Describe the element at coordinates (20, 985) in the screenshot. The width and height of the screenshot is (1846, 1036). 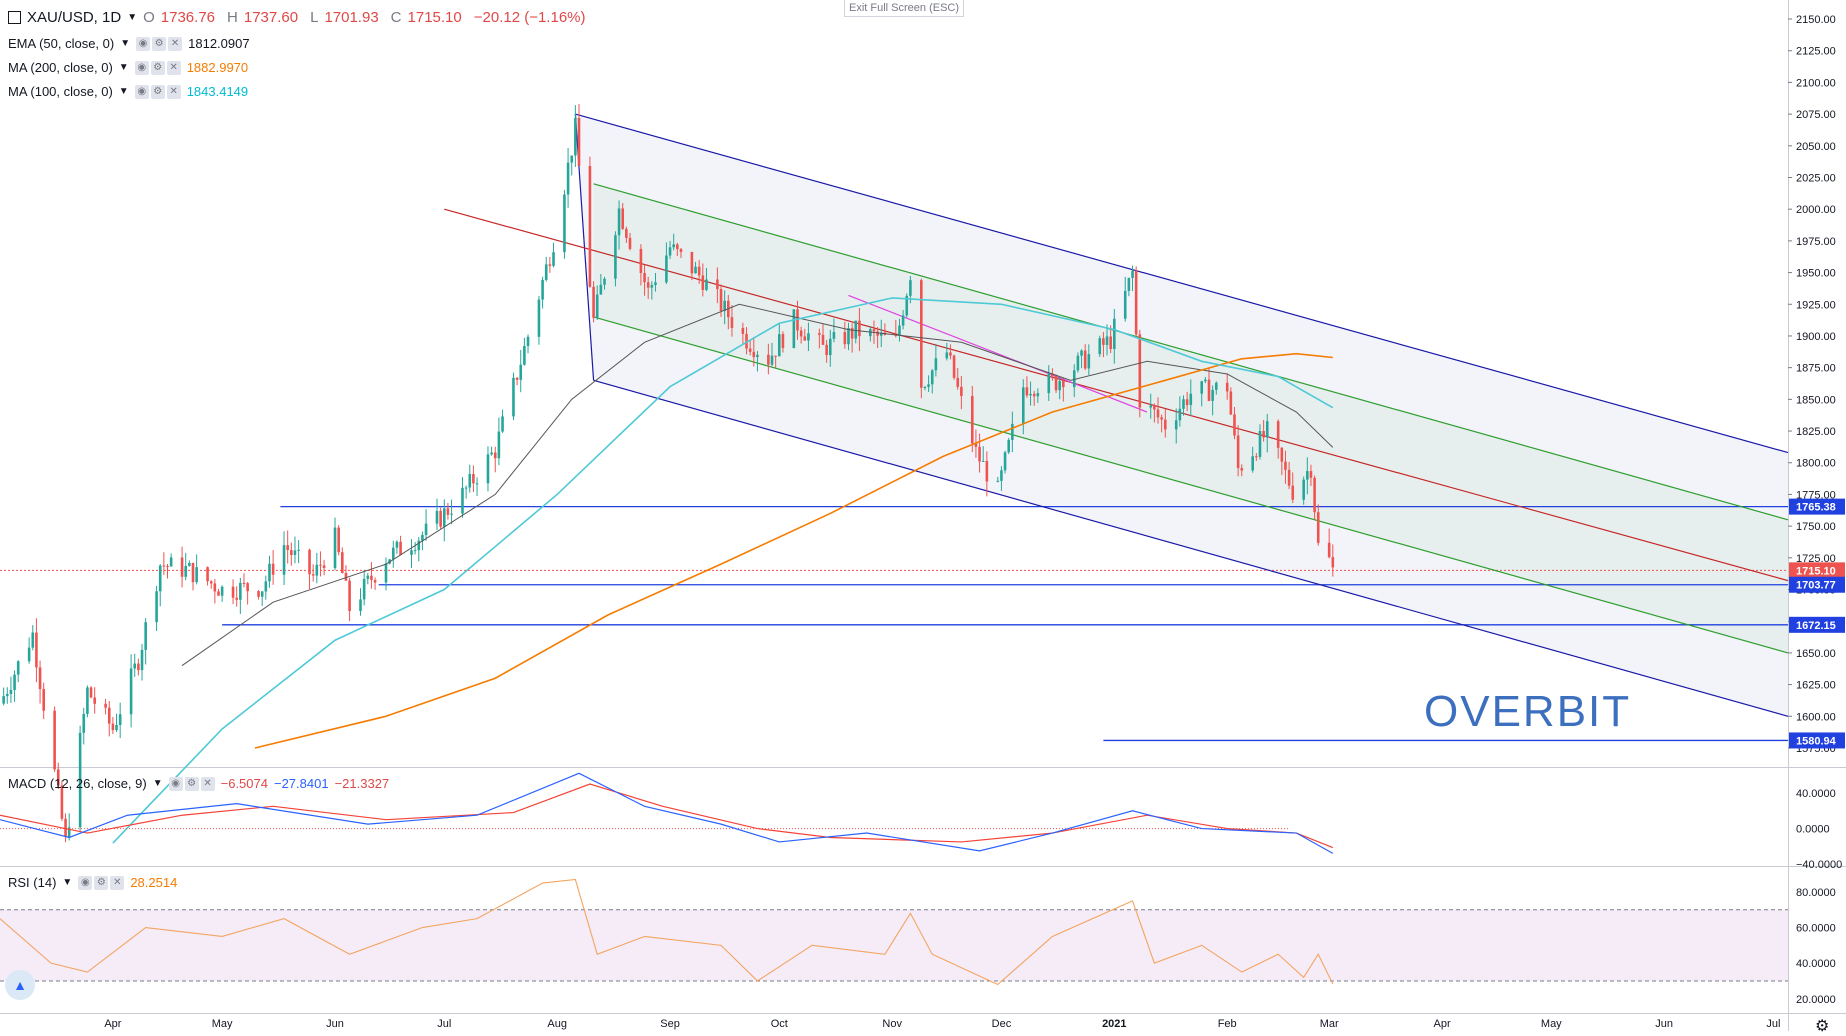
I see `tradingview-logo-icon: ▲` at that location.